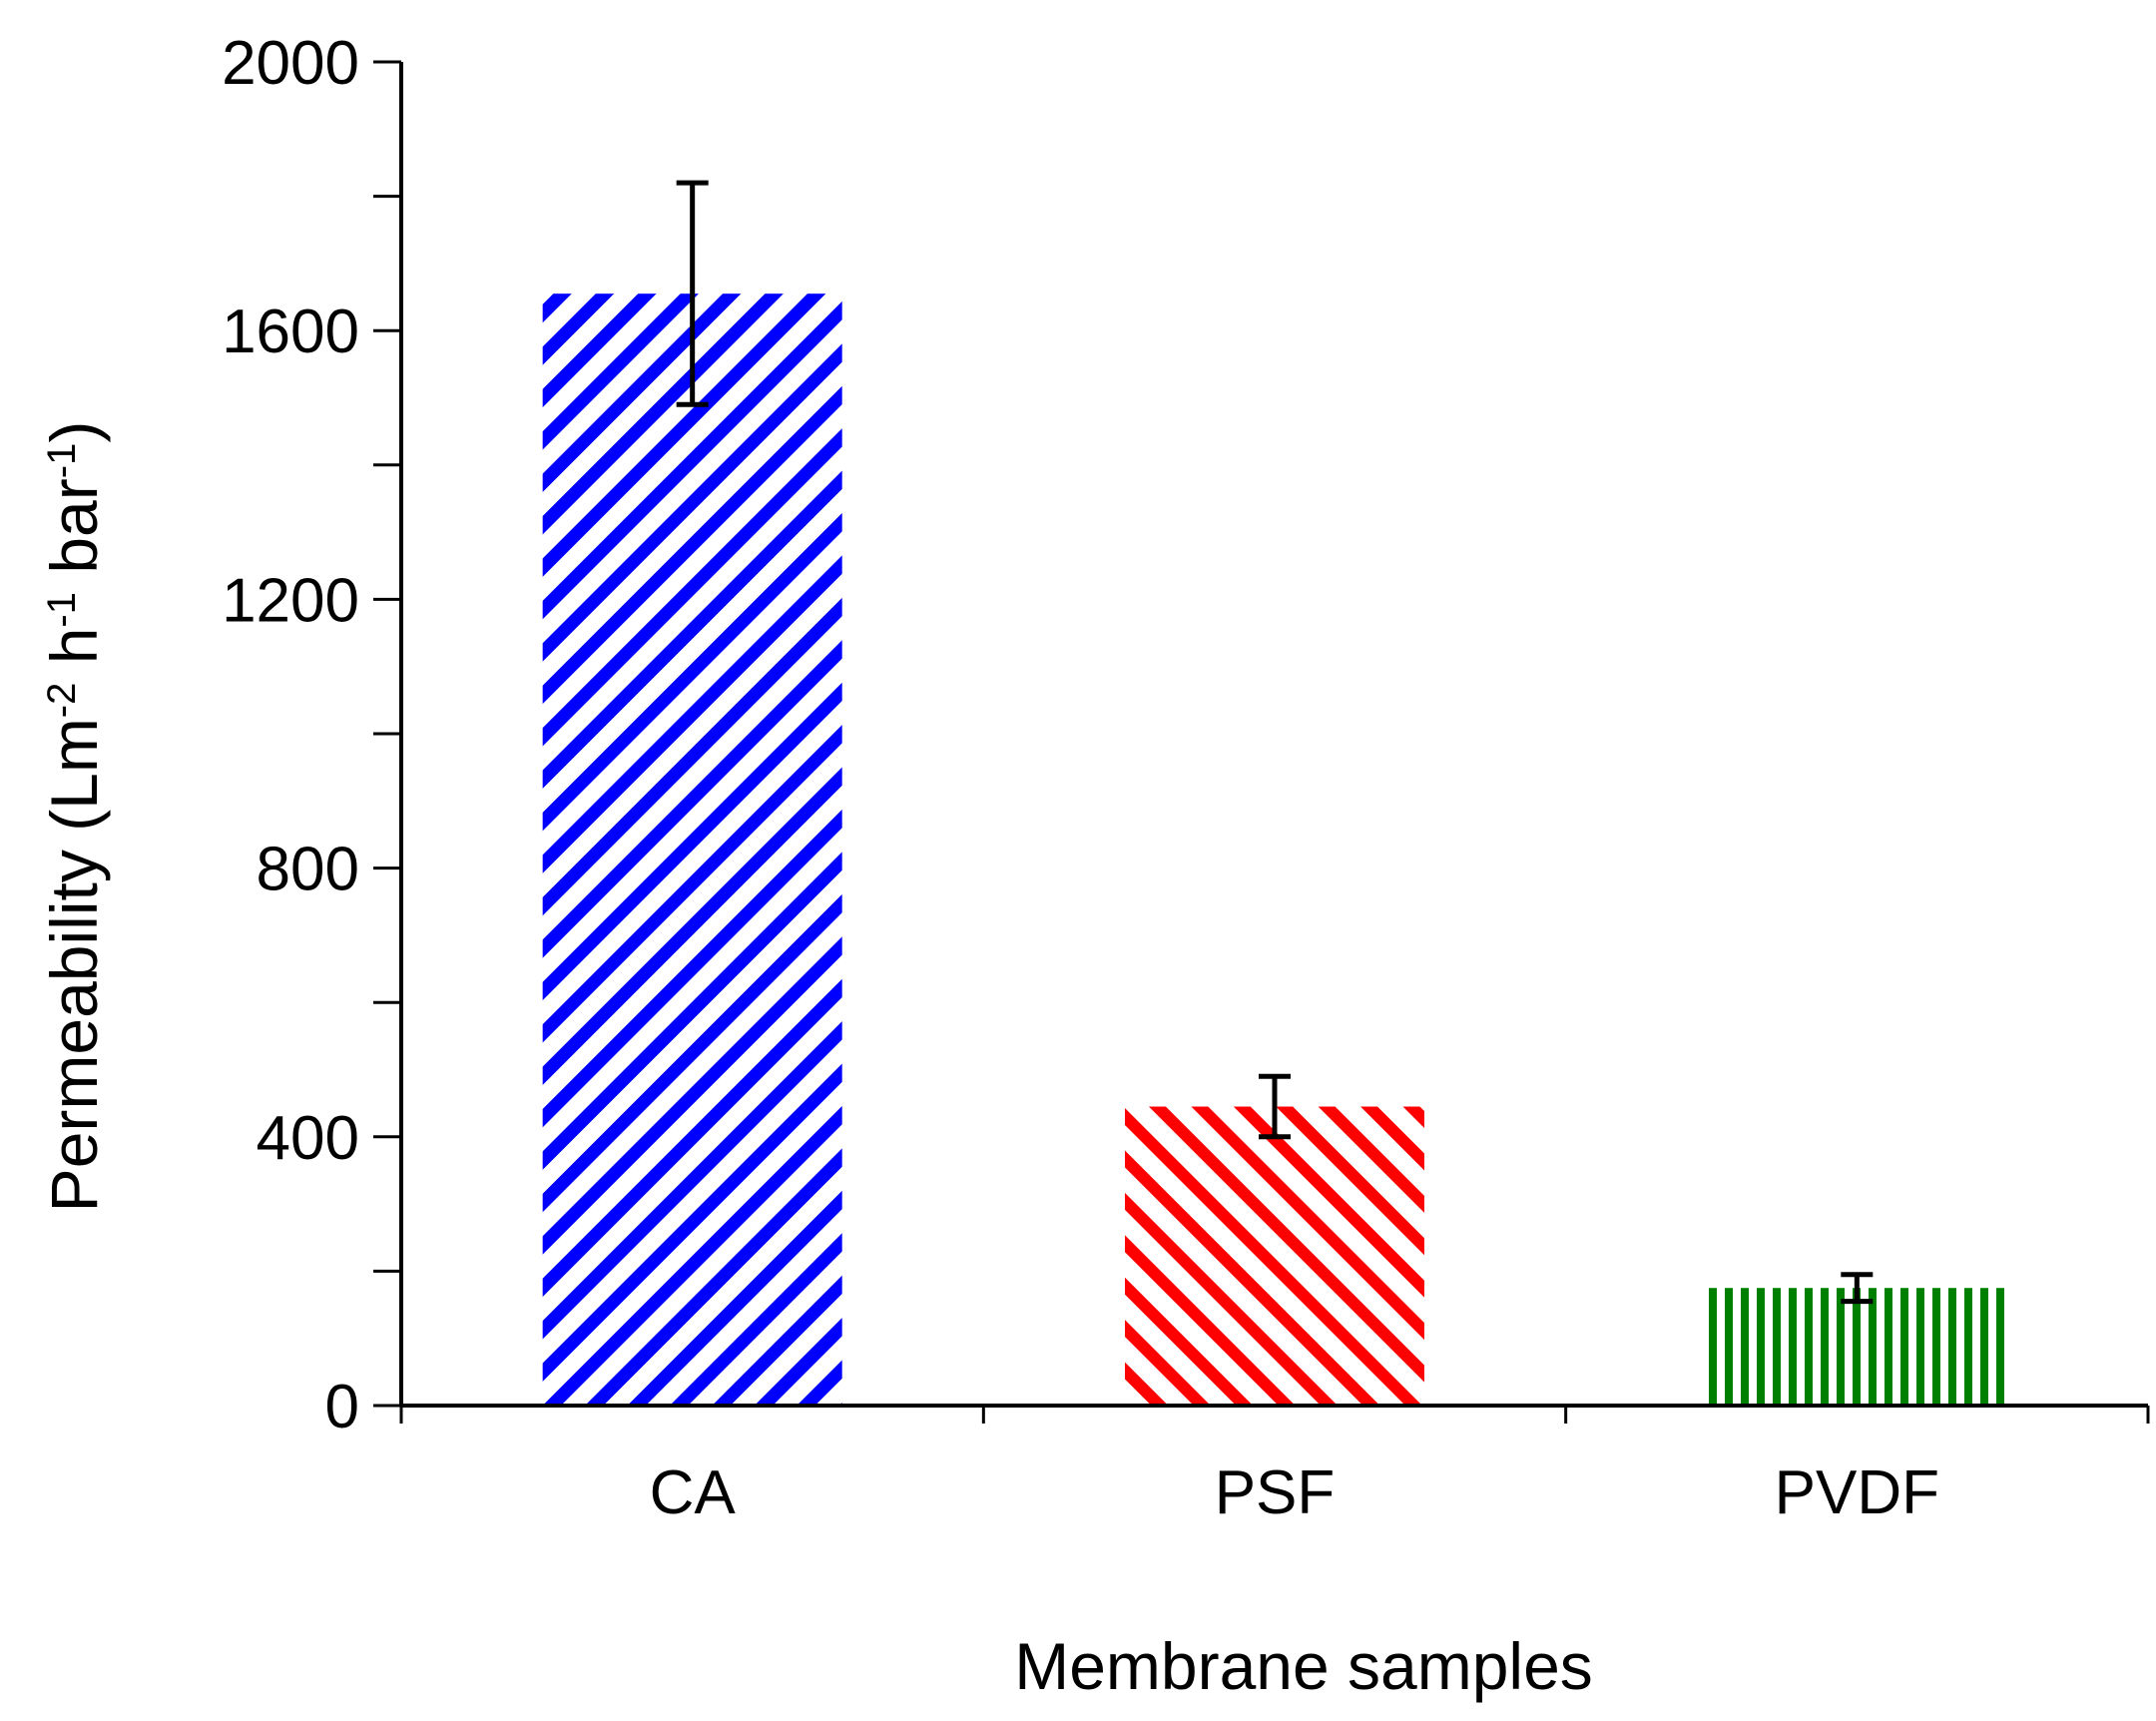  I want to click on y-axis-title-end: ), so click(74, 432).